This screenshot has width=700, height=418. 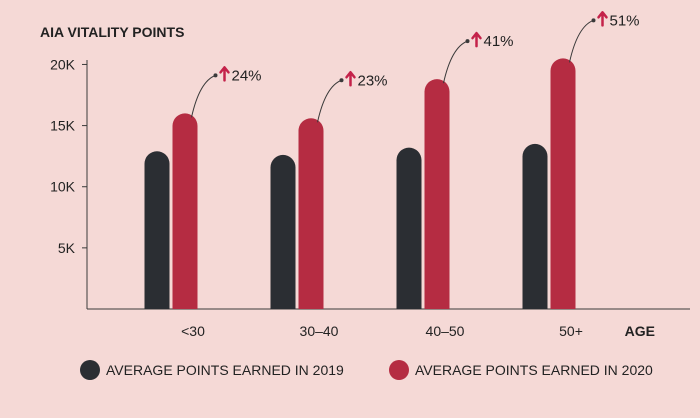 I want to click on y-tick-label: 15K, so click(x=63, y=126).